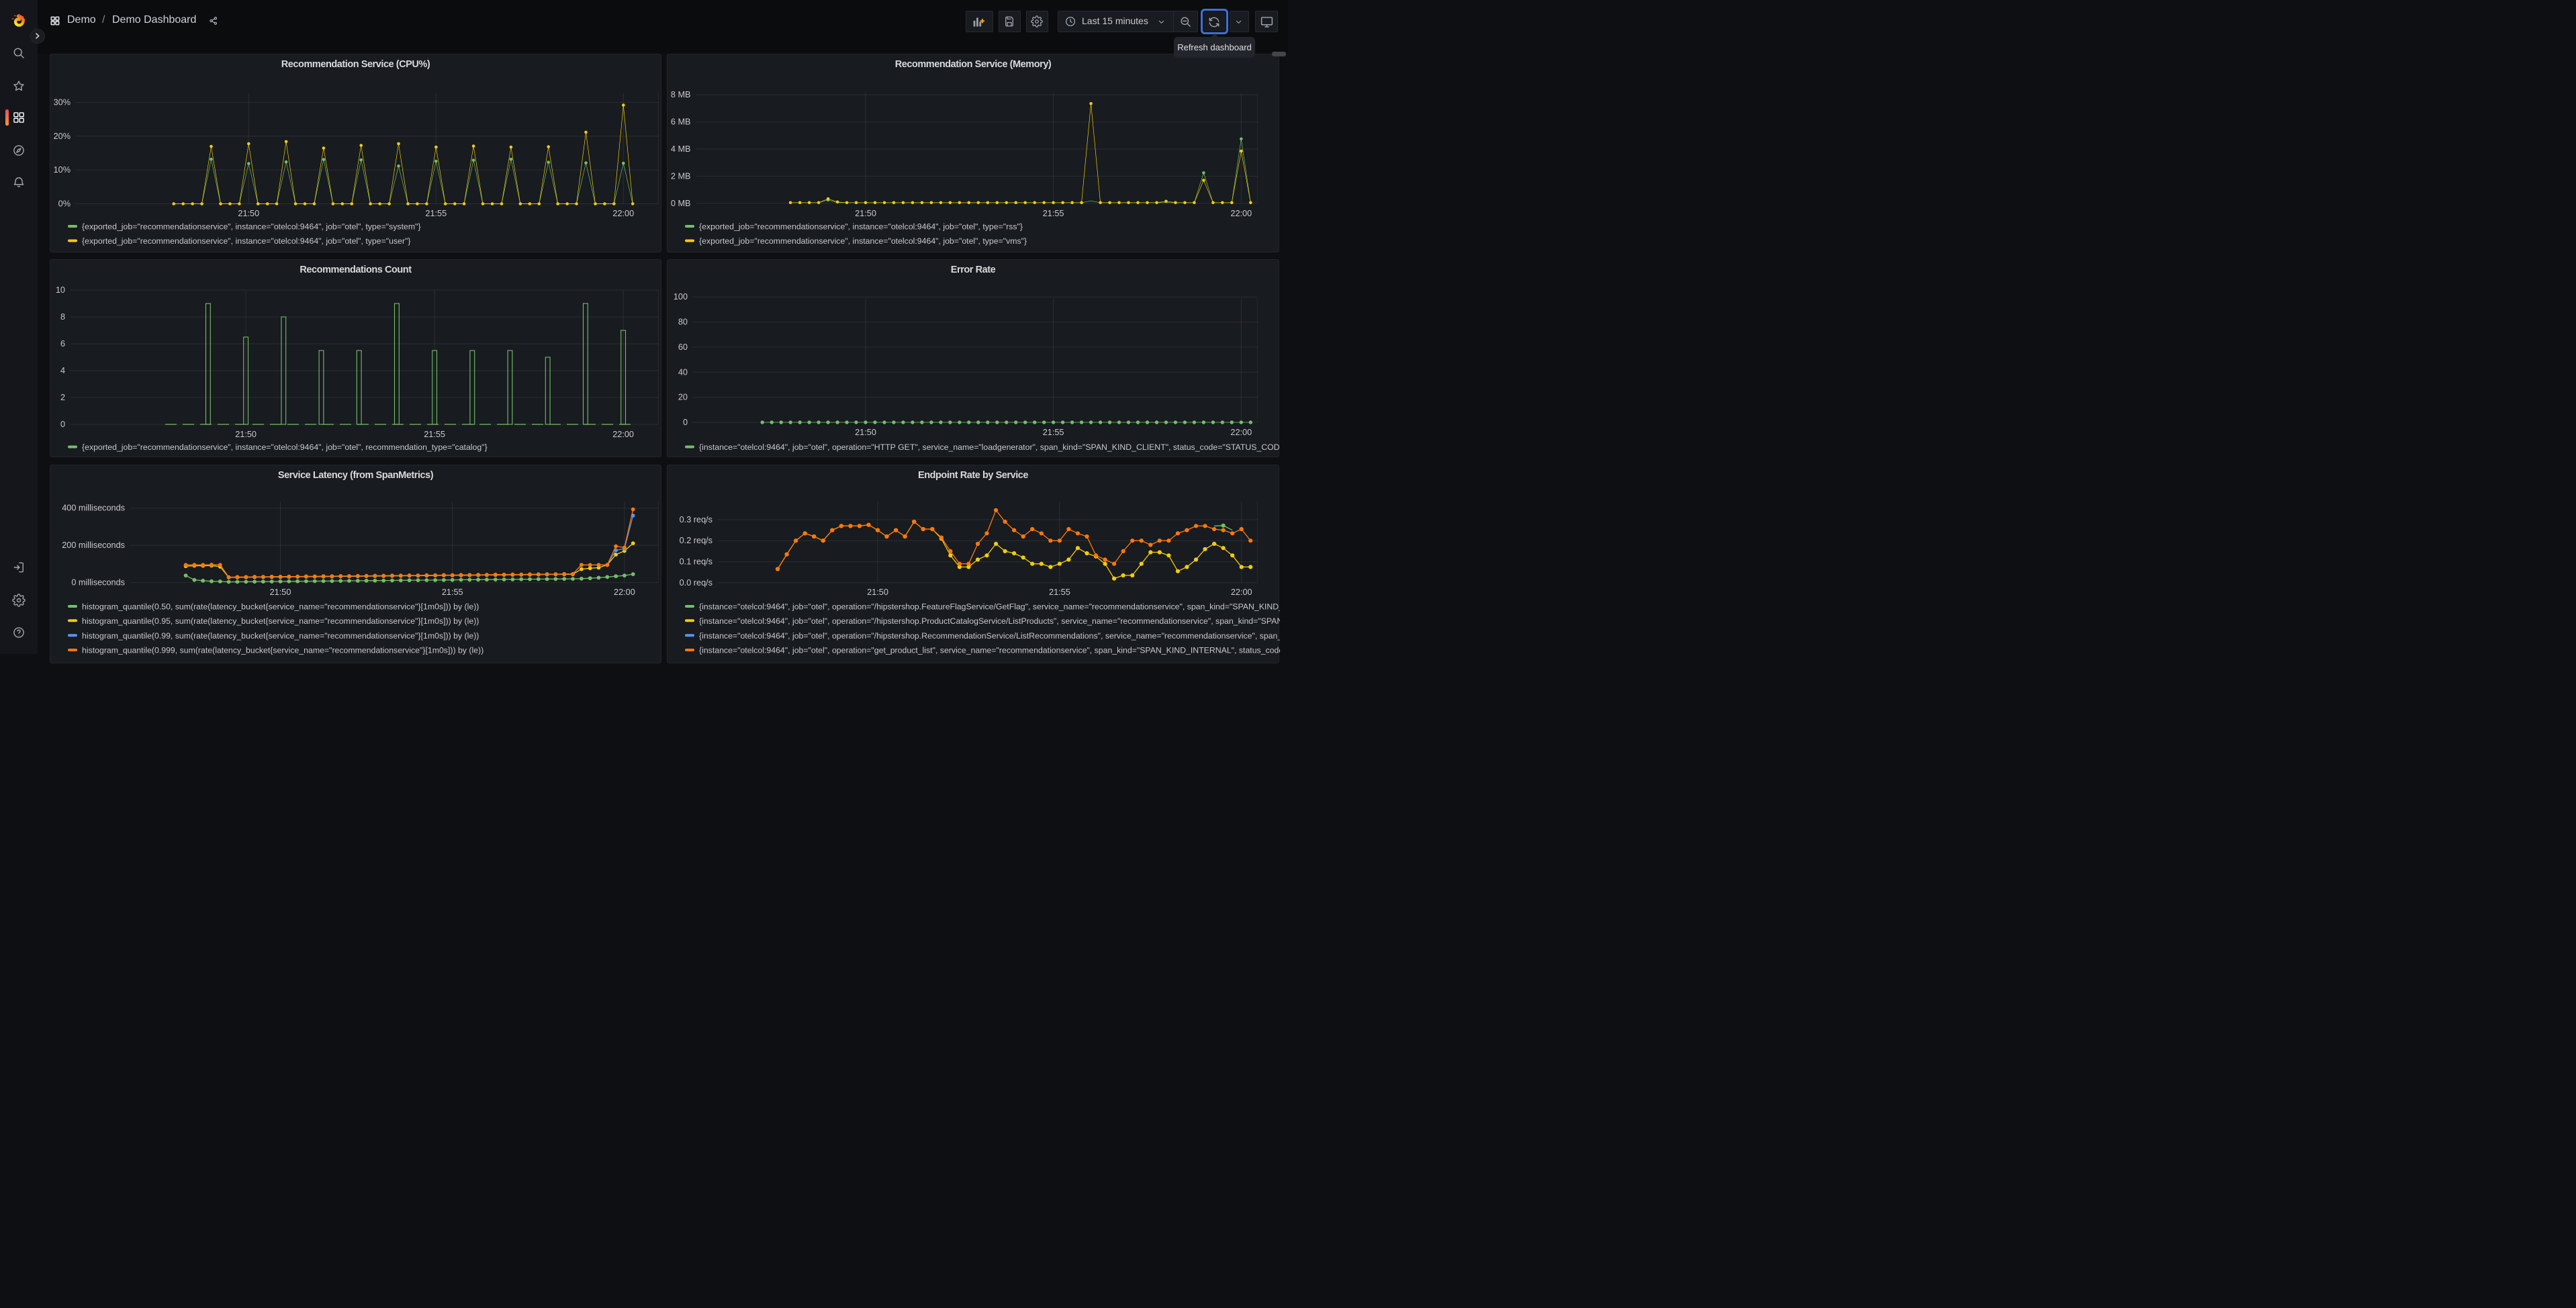  What do you see at coordinates (681, 204) in the screenshot?
I see `svg-text: 0 MB` at bounding box center [681, 204].